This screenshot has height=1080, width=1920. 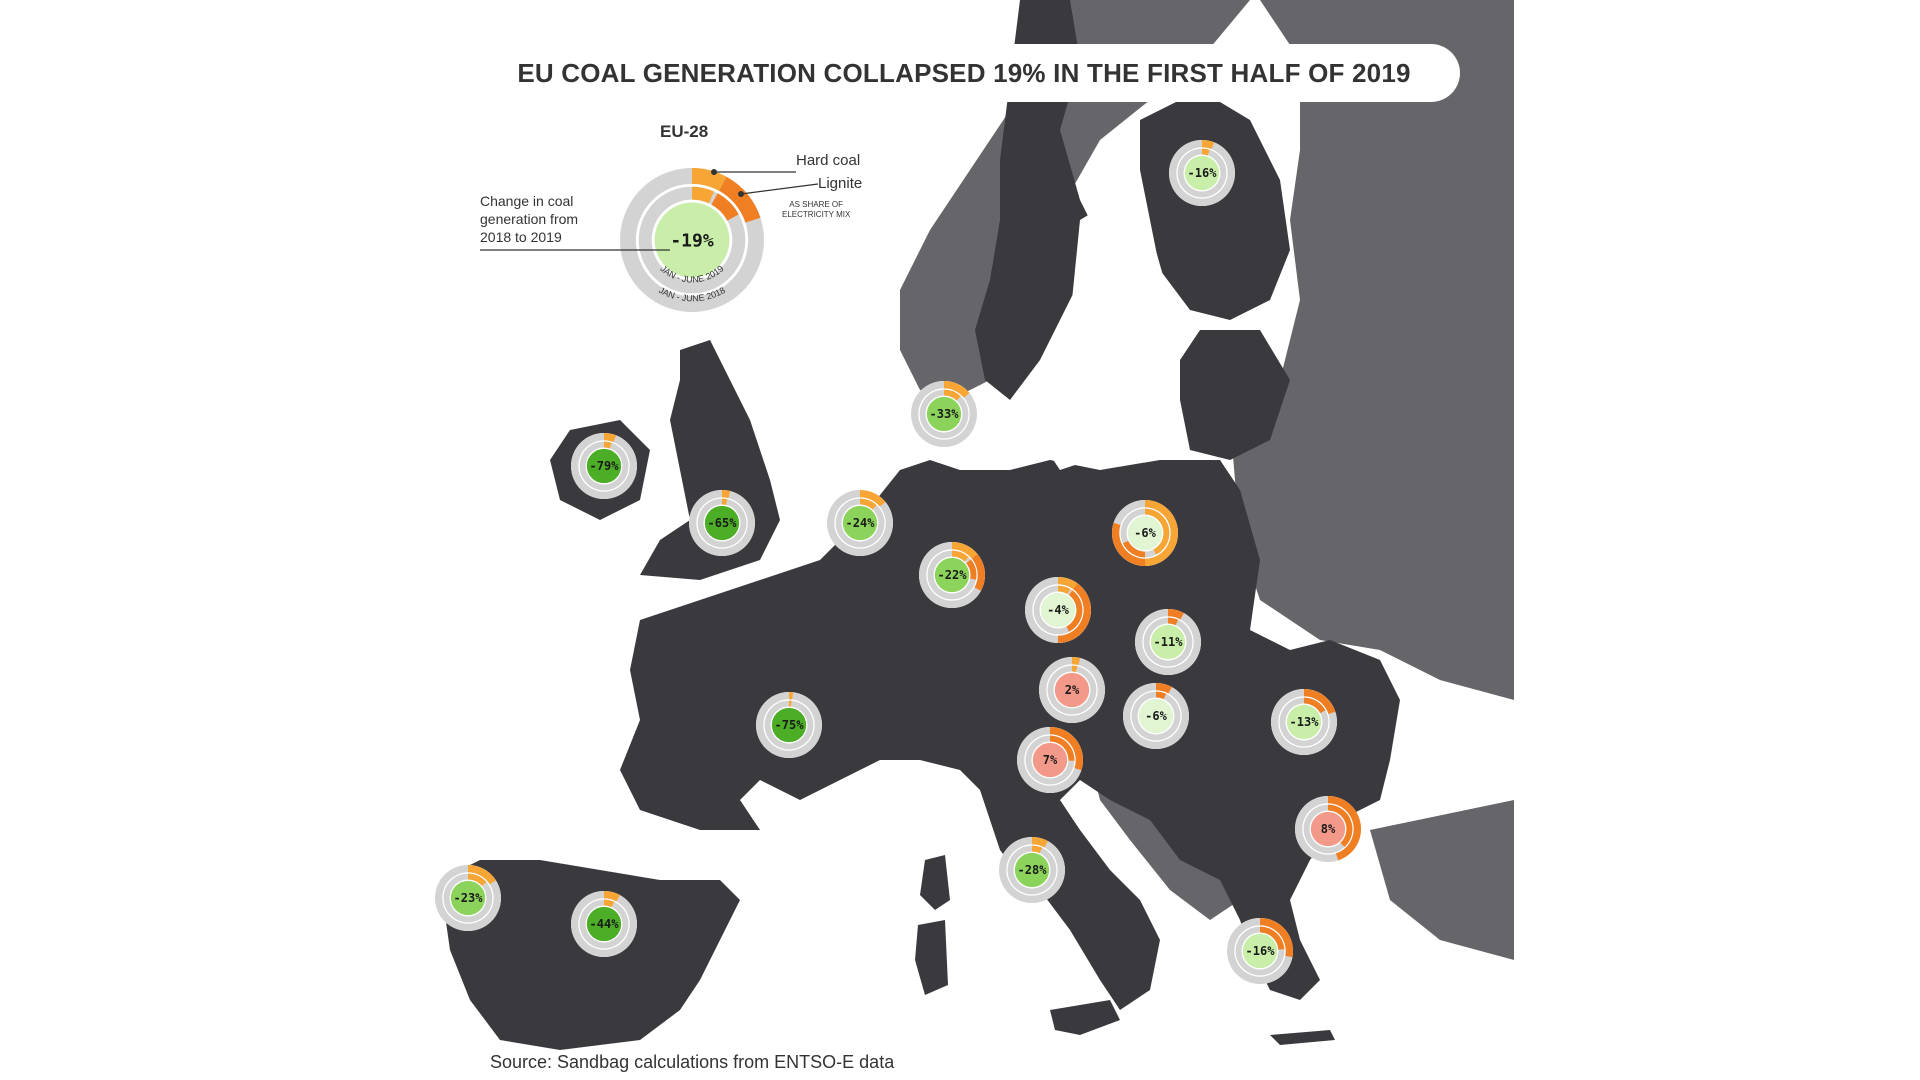 What do you see at coordinates (741, 194) in the screenshot?
I see `lignite-marker` at bounding box center [741, 194].